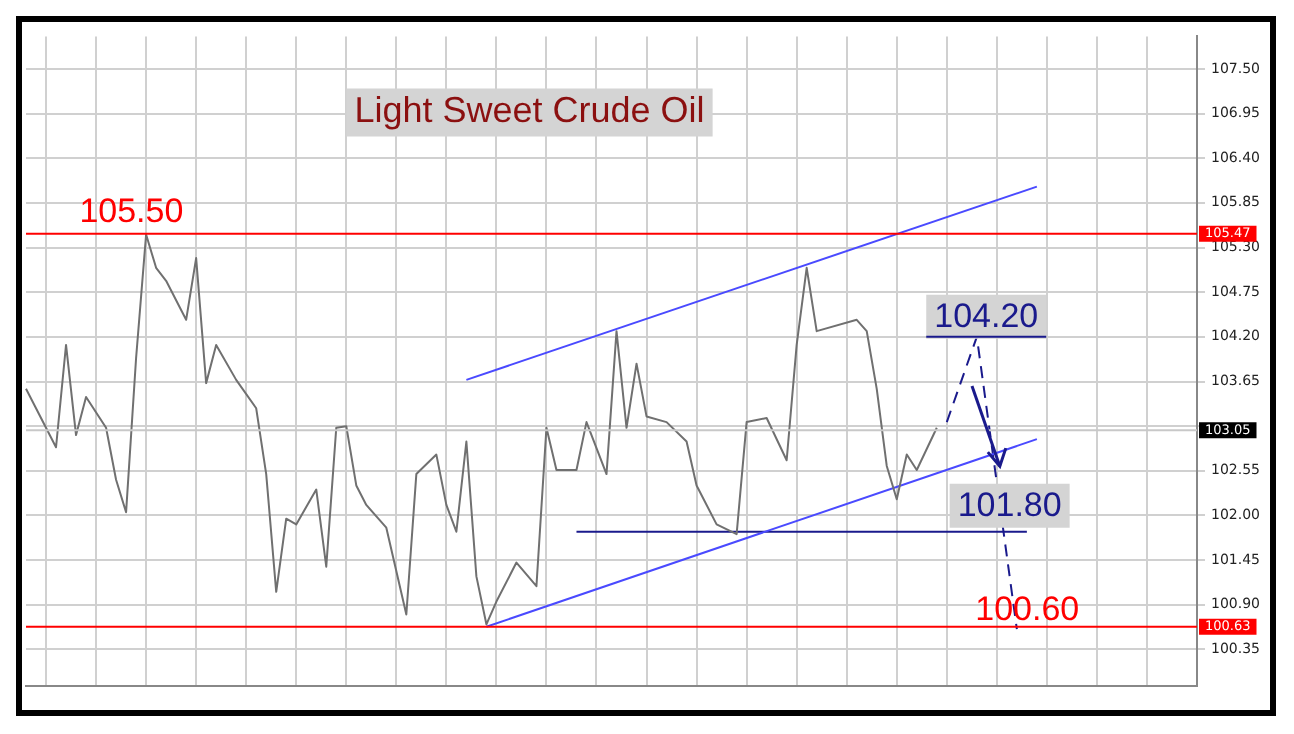  I want to click on annotation: 104.20, so click(986, 316).